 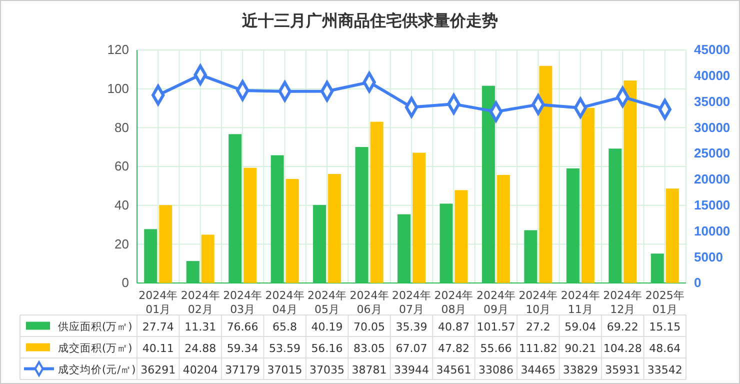 What do you see at coordinates (712, 101) in the screenshot?
I see `y2-tick-label: 35000` at bounding box center [712, 101].